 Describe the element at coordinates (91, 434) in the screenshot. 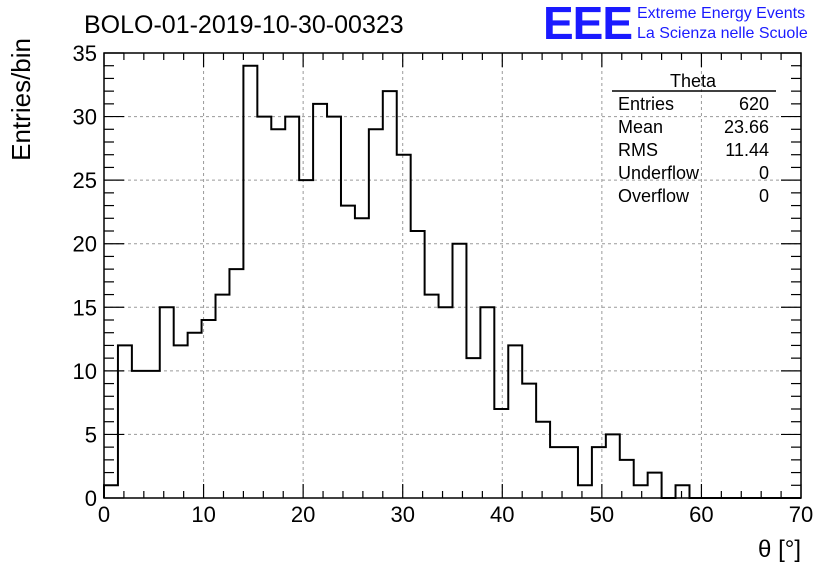

I see `y-tick-label: 5` at that location.